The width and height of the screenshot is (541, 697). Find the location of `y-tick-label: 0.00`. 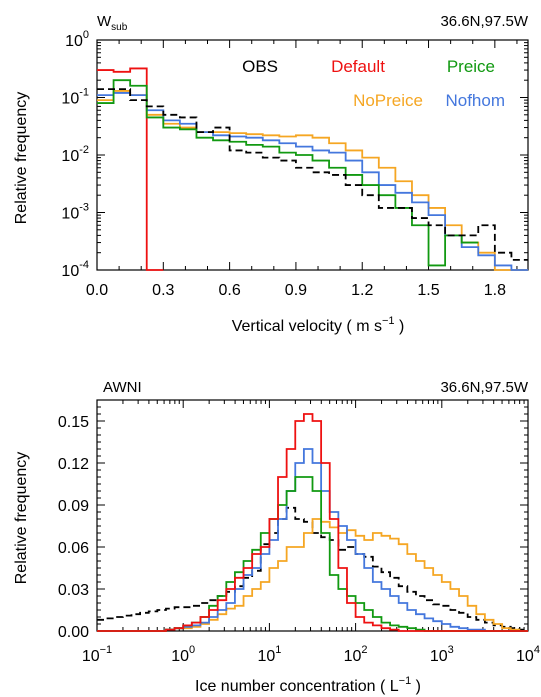

y-tick-label: 0.00 is located at coordinates (73, 632).